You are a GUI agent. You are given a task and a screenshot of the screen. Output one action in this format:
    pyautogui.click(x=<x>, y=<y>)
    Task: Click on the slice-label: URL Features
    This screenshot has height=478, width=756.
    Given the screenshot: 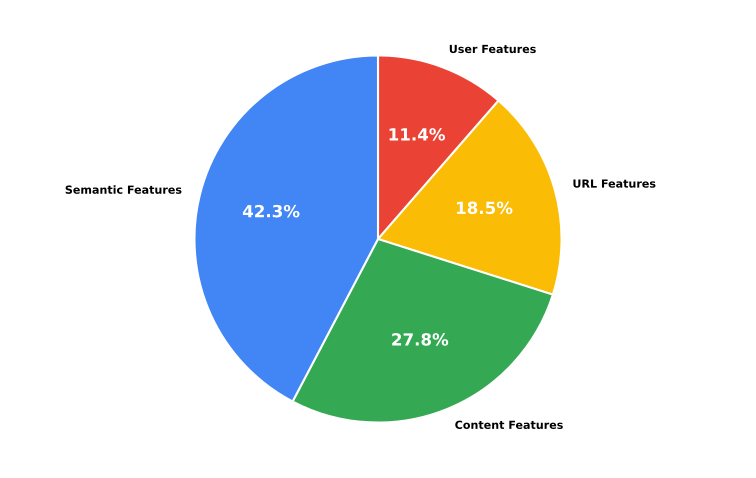 What is the action you would take?
    pyautogui.click(x=614, y=183)
    